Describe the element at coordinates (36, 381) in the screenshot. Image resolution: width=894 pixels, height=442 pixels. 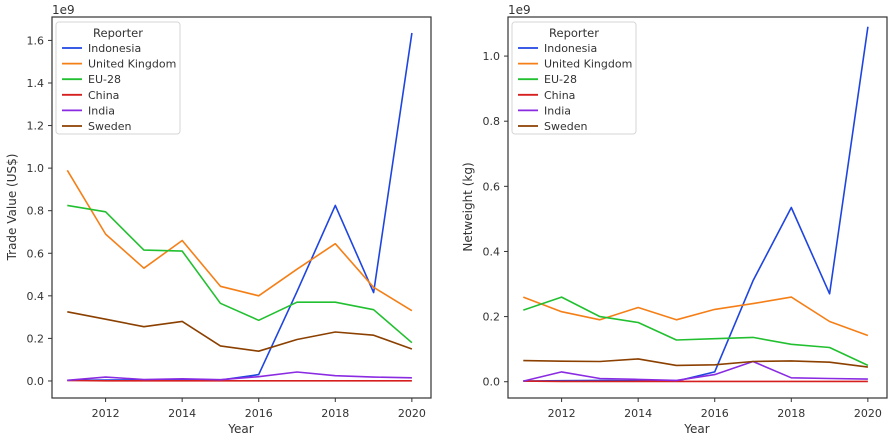
I see `trade-value-y-tick-label: 0.0` at that location.